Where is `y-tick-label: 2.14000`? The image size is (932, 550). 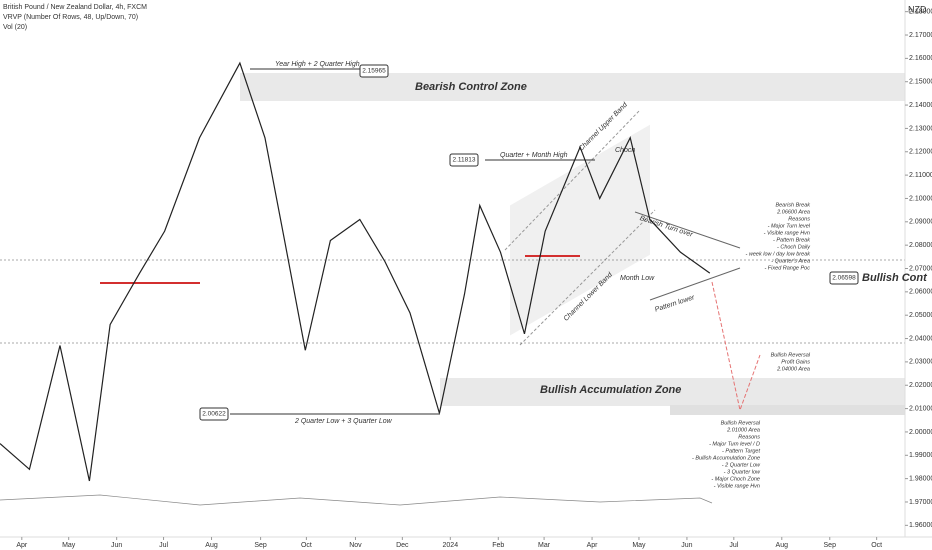
y-tick-label: 2.14000 is located at coordinates (920, 105).